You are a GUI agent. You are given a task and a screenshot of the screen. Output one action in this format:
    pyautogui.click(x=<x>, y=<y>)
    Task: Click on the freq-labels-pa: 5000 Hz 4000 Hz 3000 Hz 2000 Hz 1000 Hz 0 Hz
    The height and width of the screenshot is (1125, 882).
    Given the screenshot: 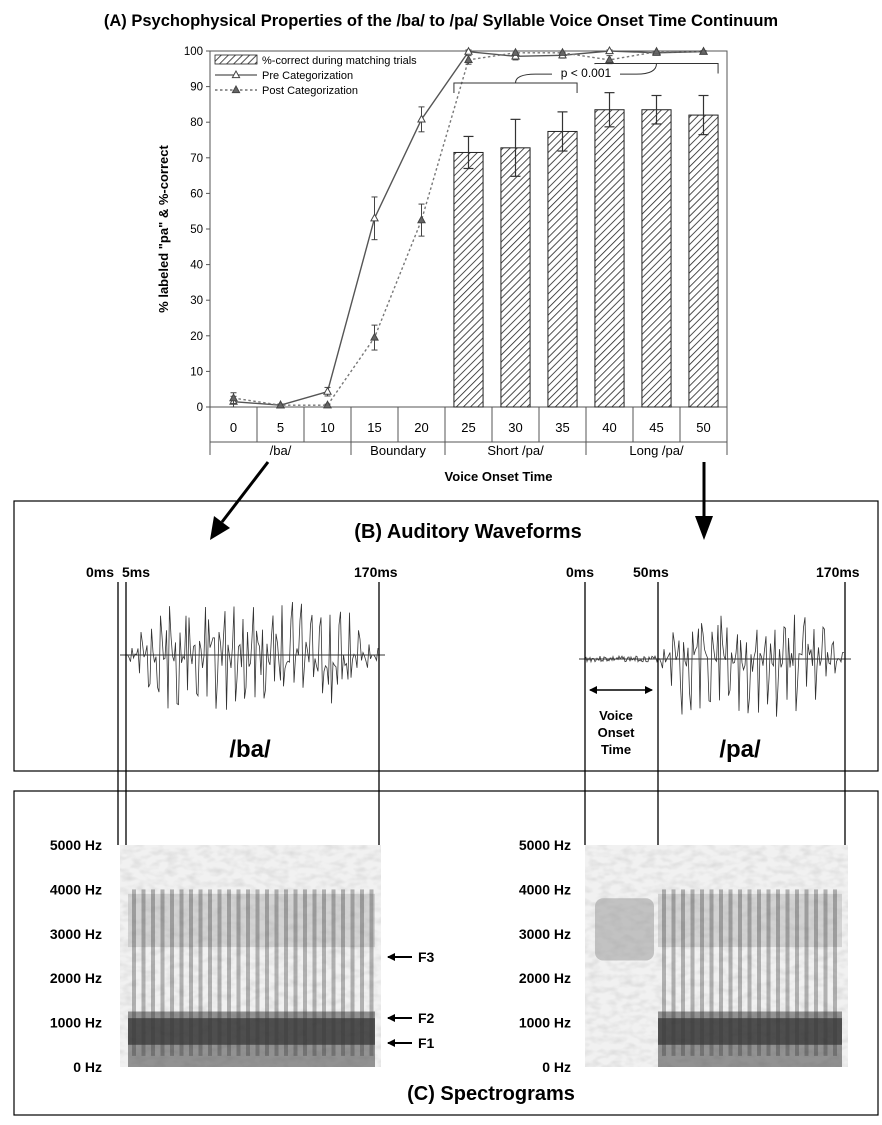 What is the action you would take?
    pyautogui.click(x=545, y=956)
    